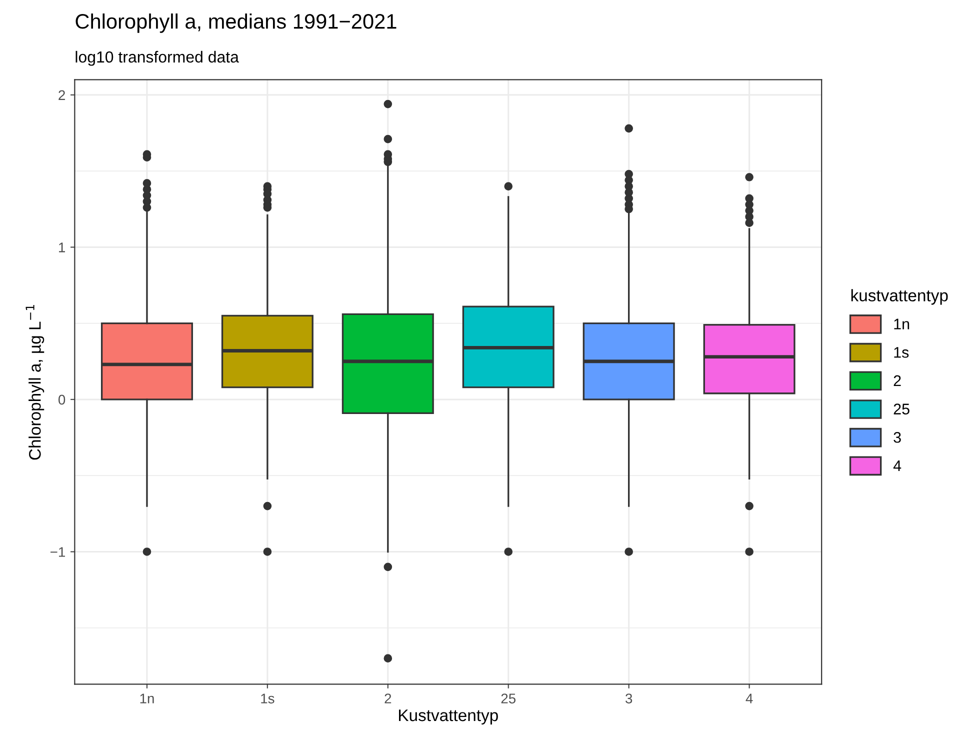 The image size is (970, 731). I want to click on x-tick-label: 1s, so click(267, 699).